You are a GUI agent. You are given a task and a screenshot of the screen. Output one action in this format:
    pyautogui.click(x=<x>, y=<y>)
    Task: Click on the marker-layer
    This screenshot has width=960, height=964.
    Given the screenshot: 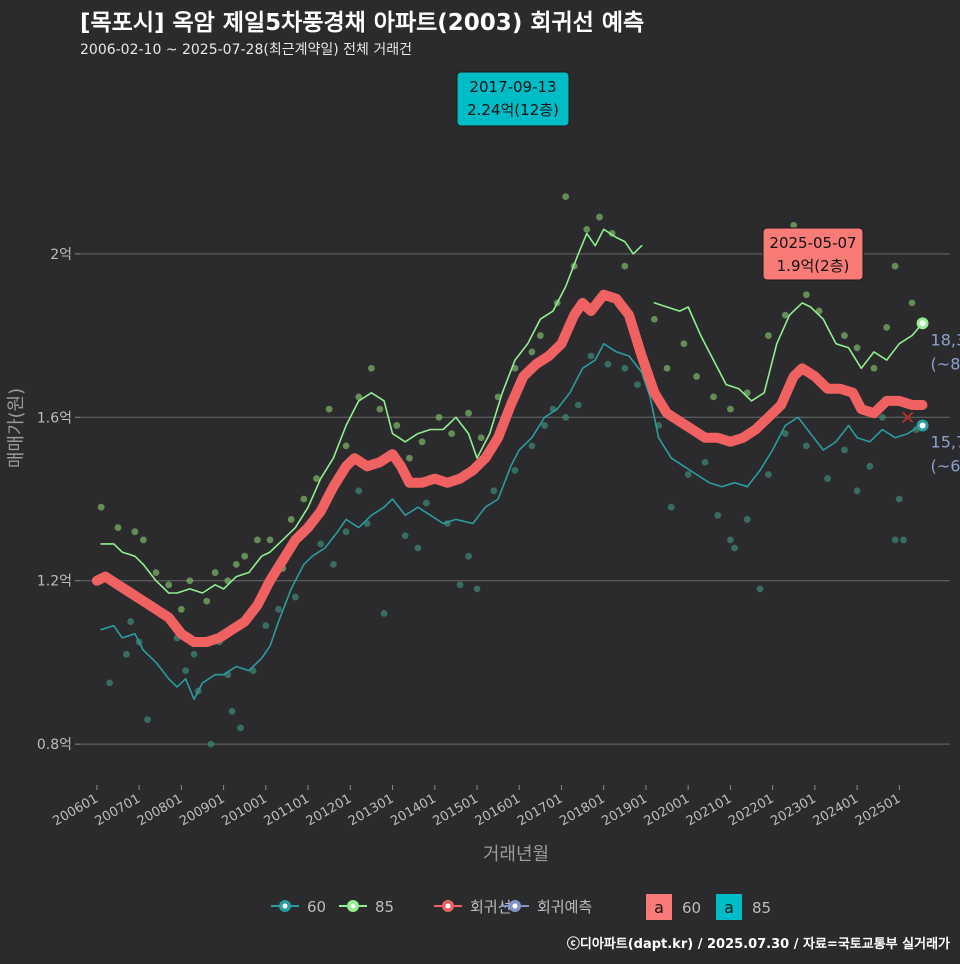 What is the action you would take?
    pyautogui.click(x=915, y=374)
    